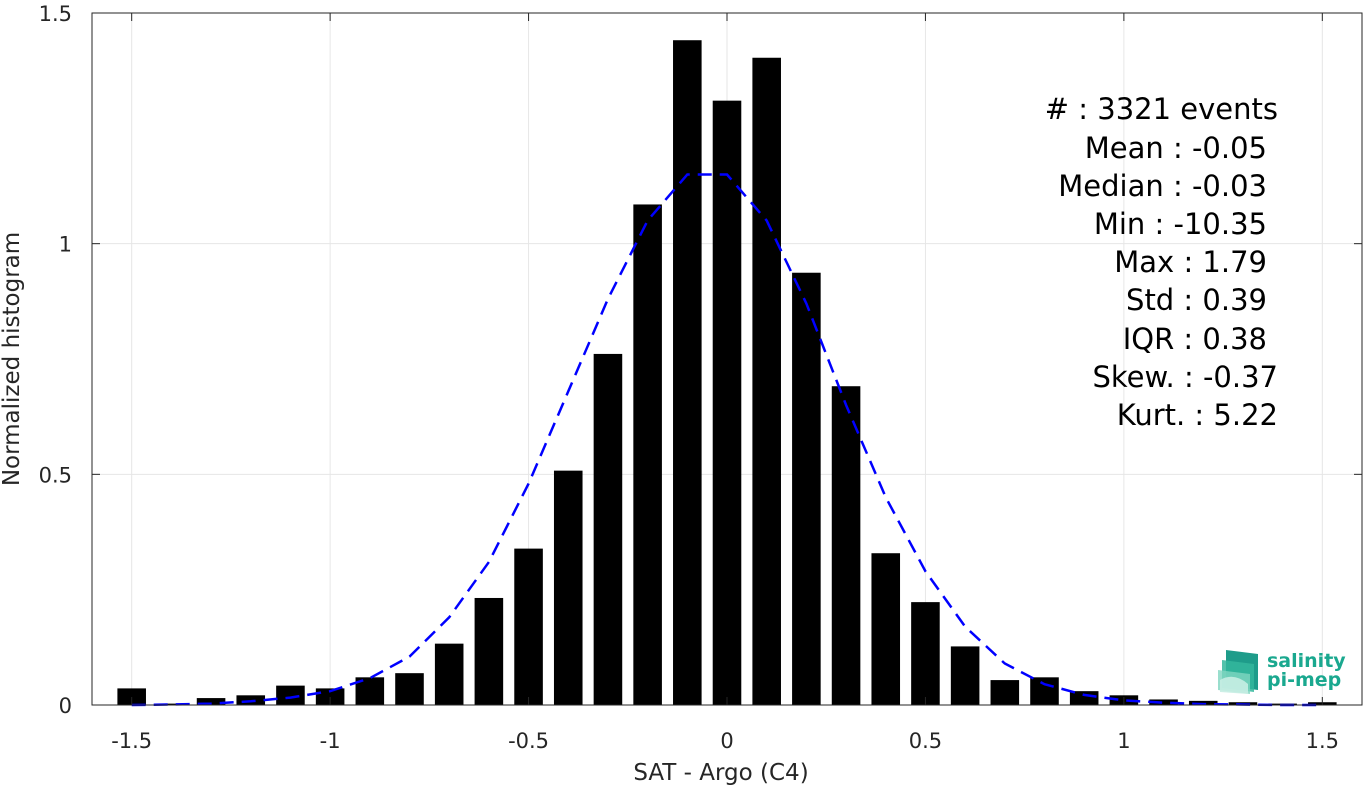  What do you see at coordinates (65, 706) in the screenshot?
I see `y-tick-label: 0` at bounding box center [65, 706].